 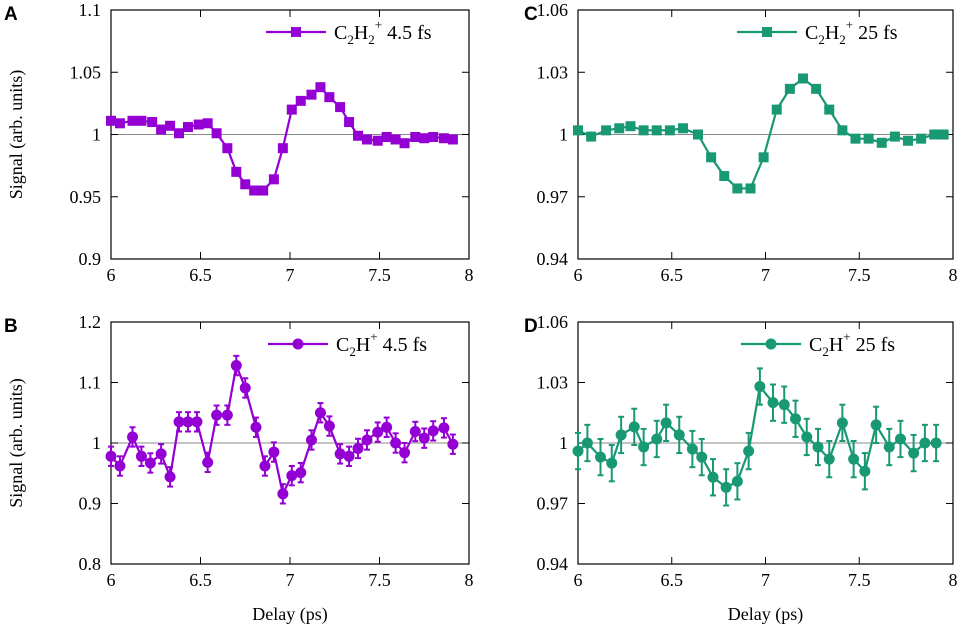 I want to click on panel-letter: A, so click(x=11, y=14).